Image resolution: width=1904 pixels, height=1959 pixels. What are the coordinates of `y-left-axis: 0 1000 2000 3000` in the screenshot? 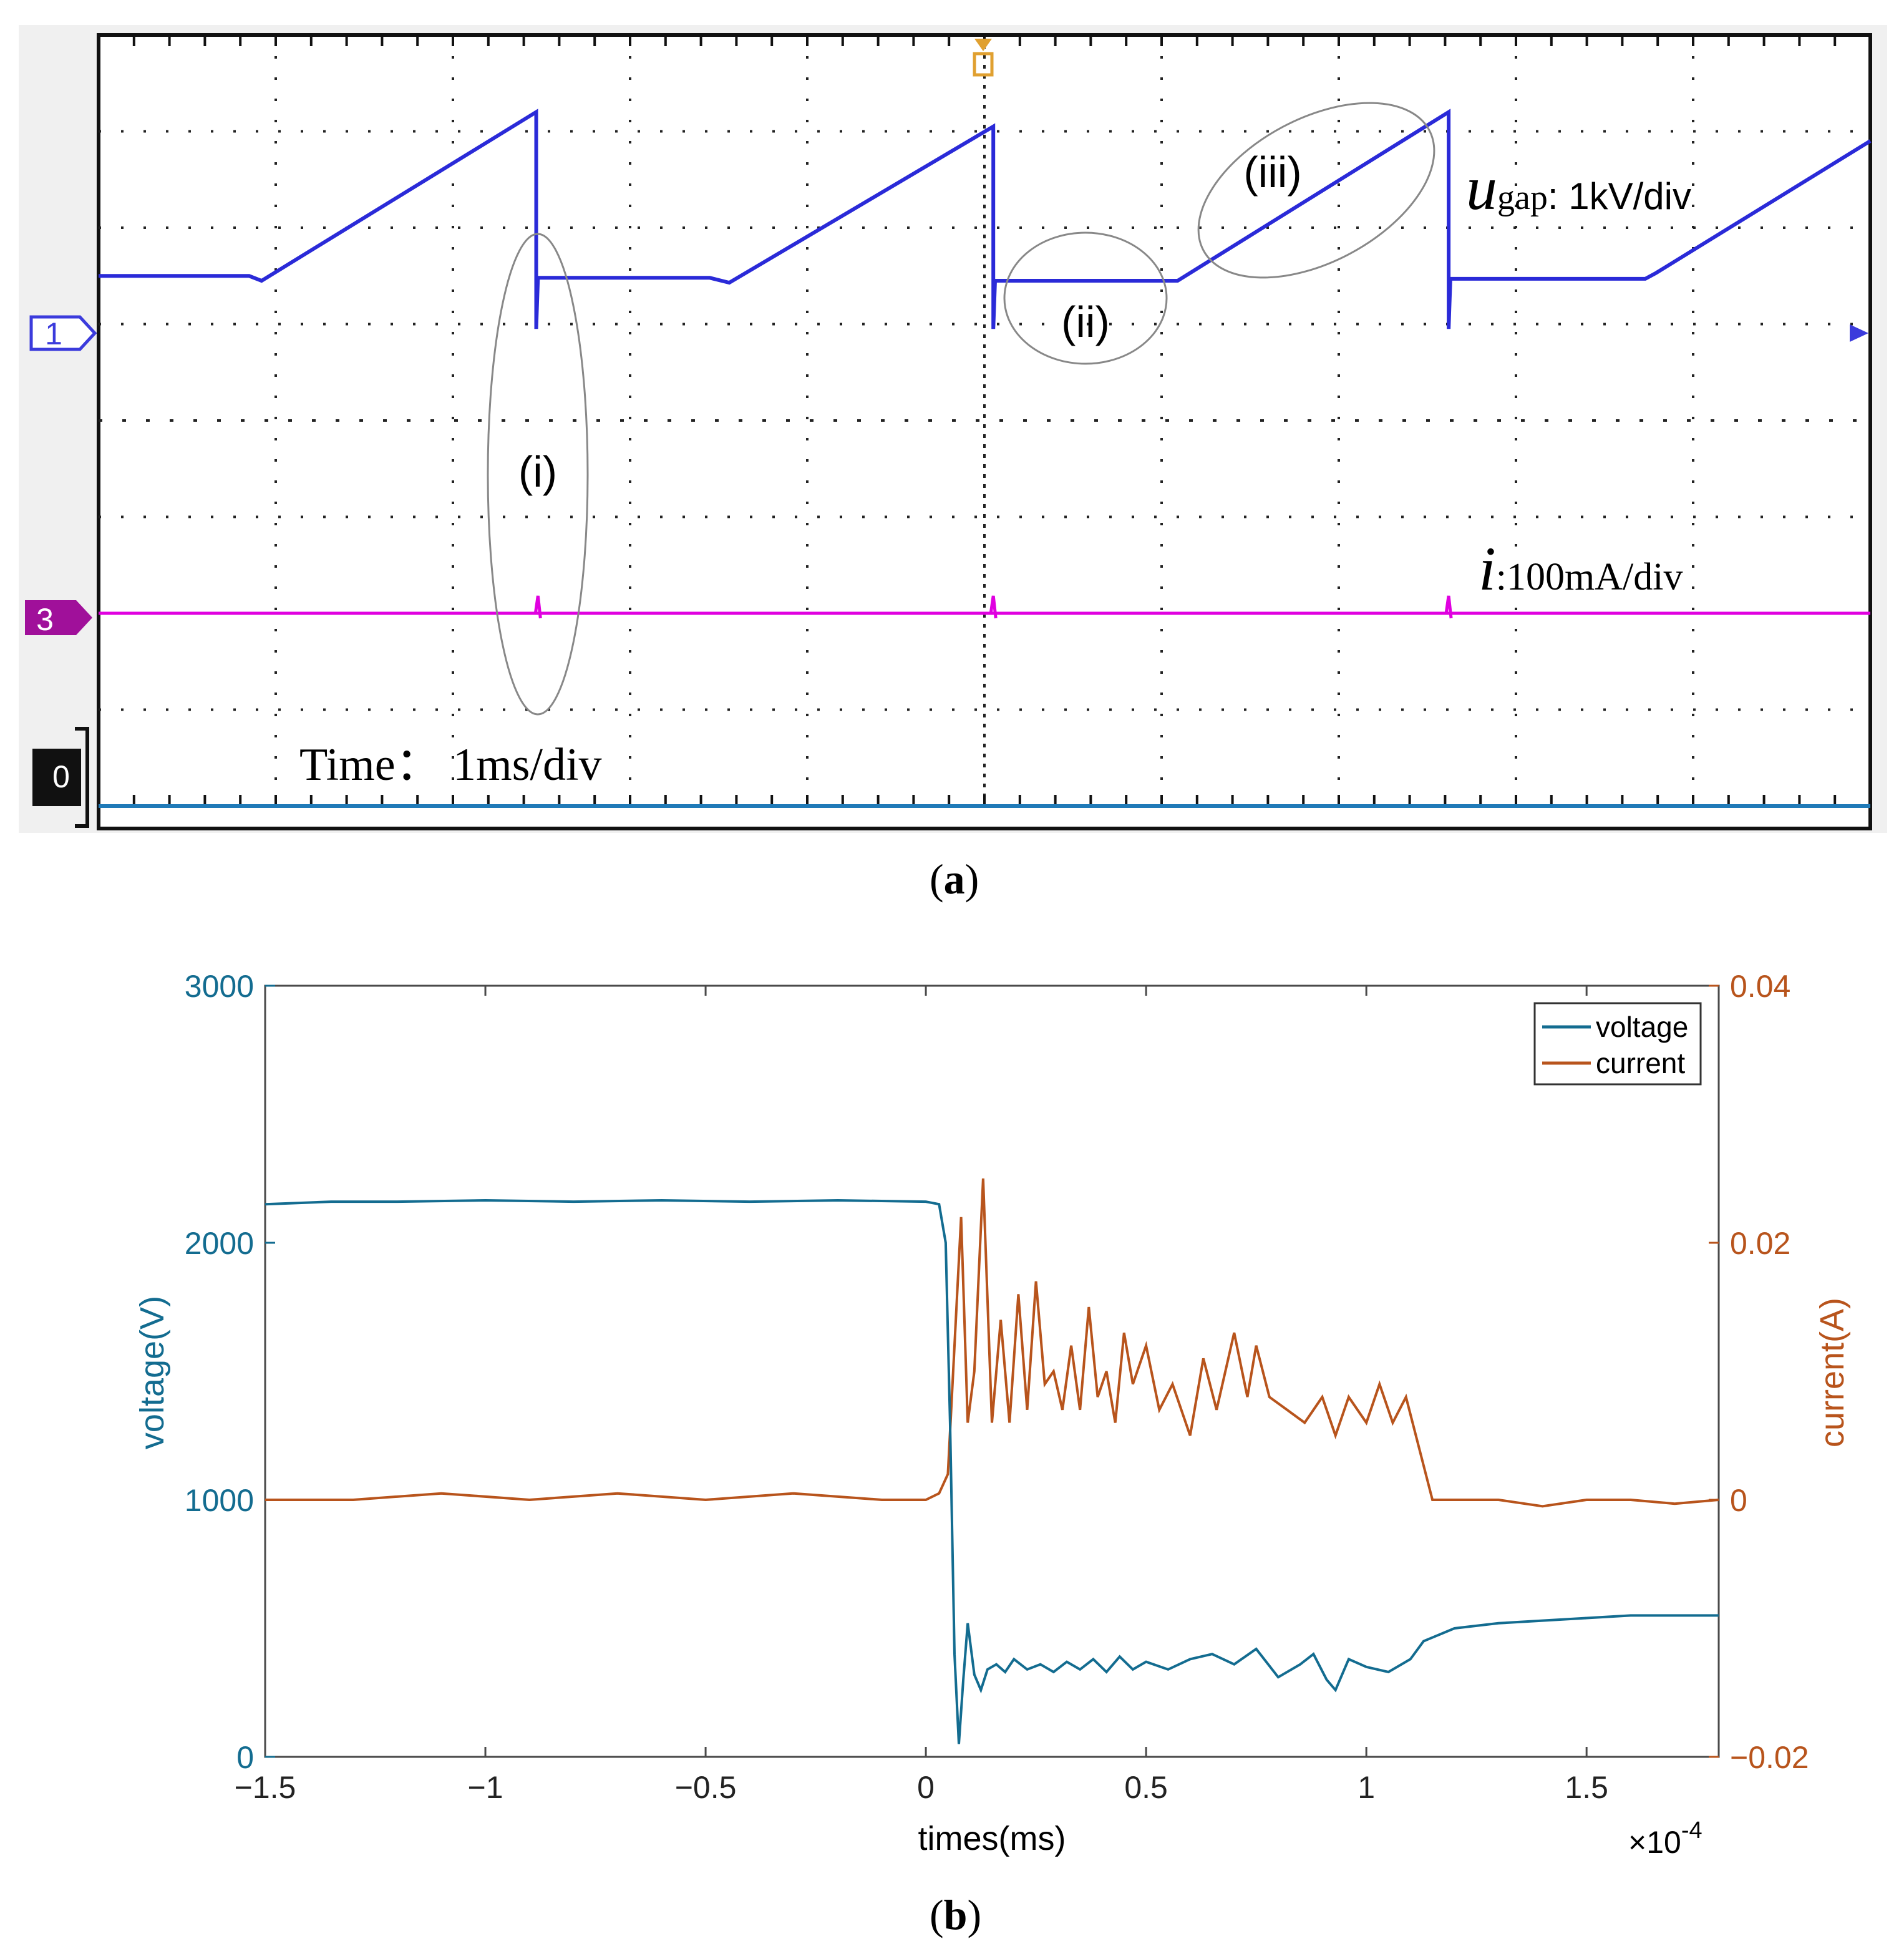 It's located at (230, 1372).